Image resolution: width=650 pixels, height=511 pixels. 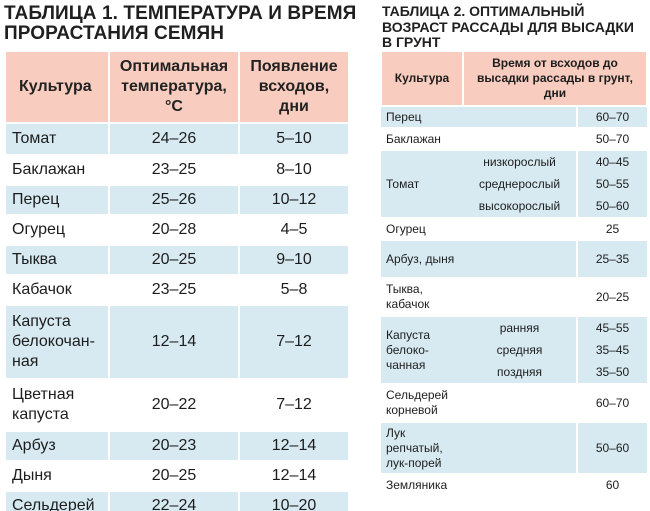 I want to click on variety-label: средняя, so click(x=519, y=350).